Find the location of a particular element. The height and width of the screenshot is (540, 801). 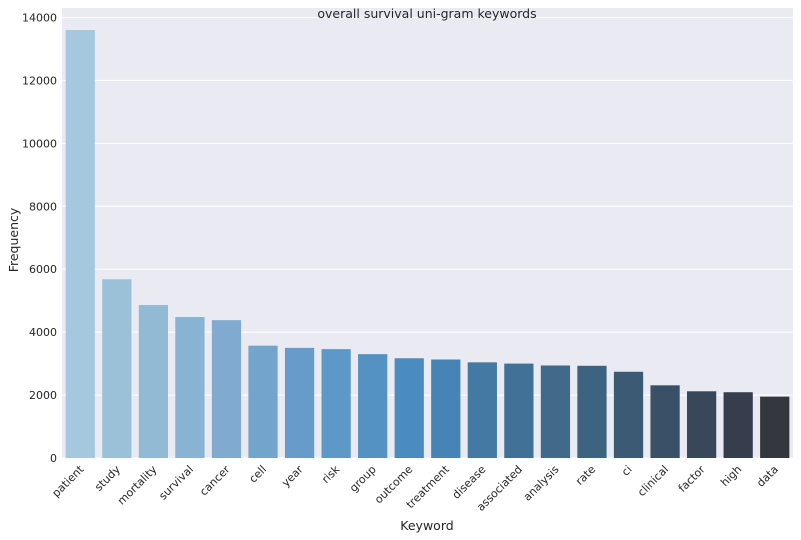

y-tick-label: 2000 is located at coordinates (43, 395).